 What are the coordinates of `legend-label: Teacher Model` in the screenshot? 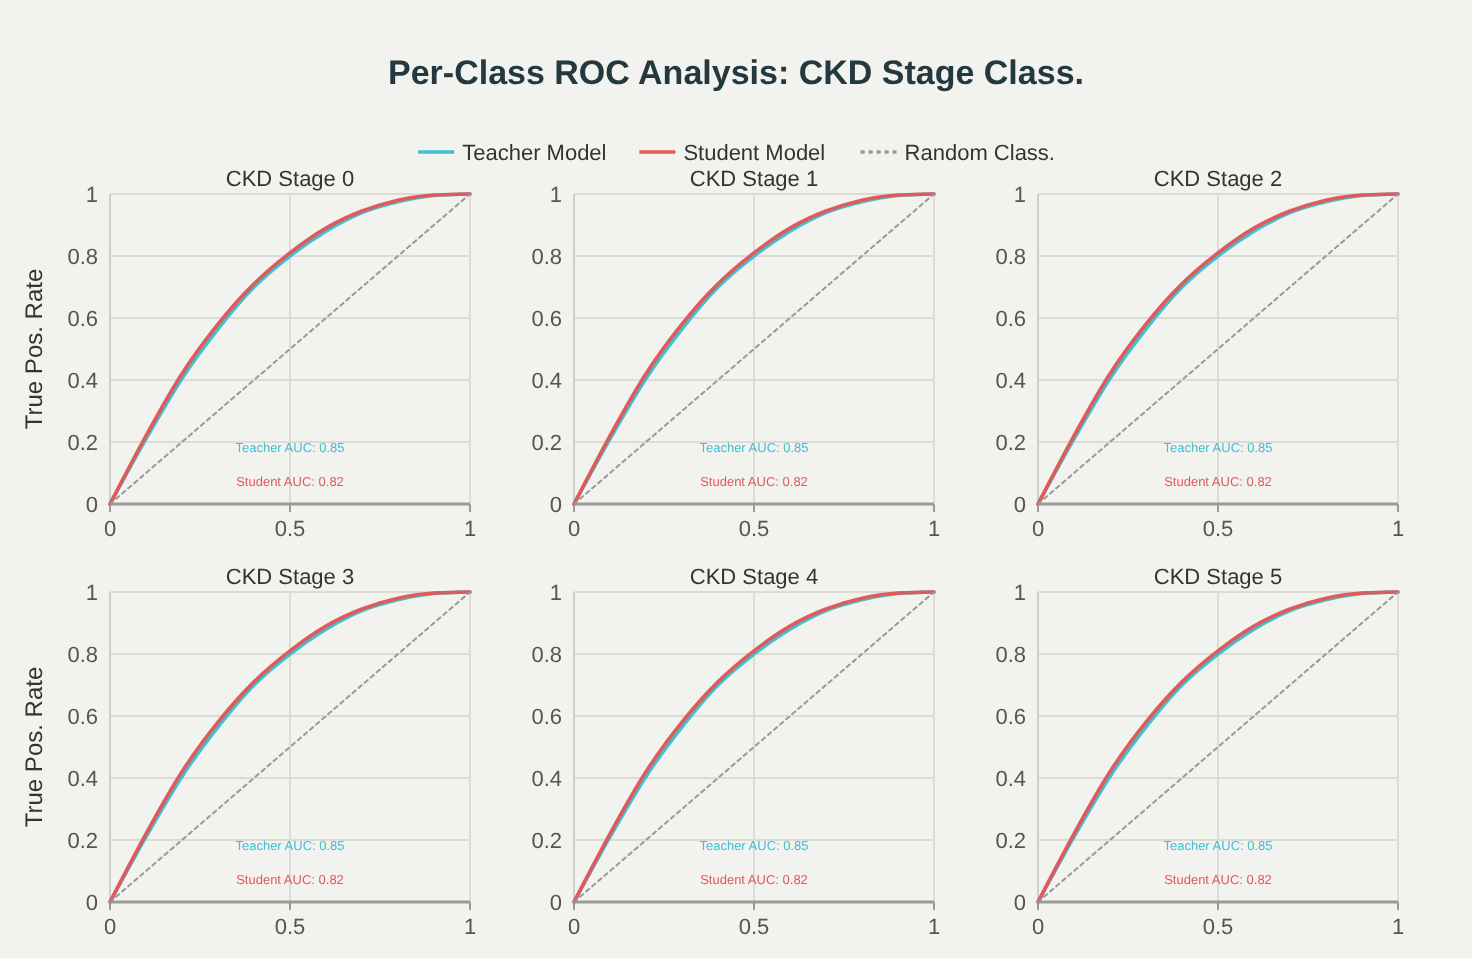 It's located at (534, 154).